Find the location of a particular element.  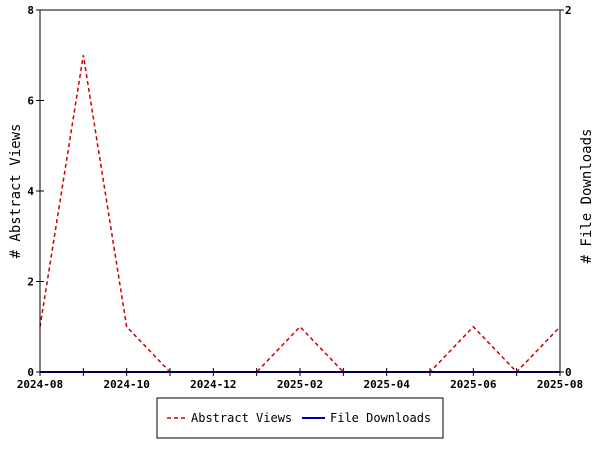

legend-label-abstract-views: Abstract Views is located at coordinates (241, 418).